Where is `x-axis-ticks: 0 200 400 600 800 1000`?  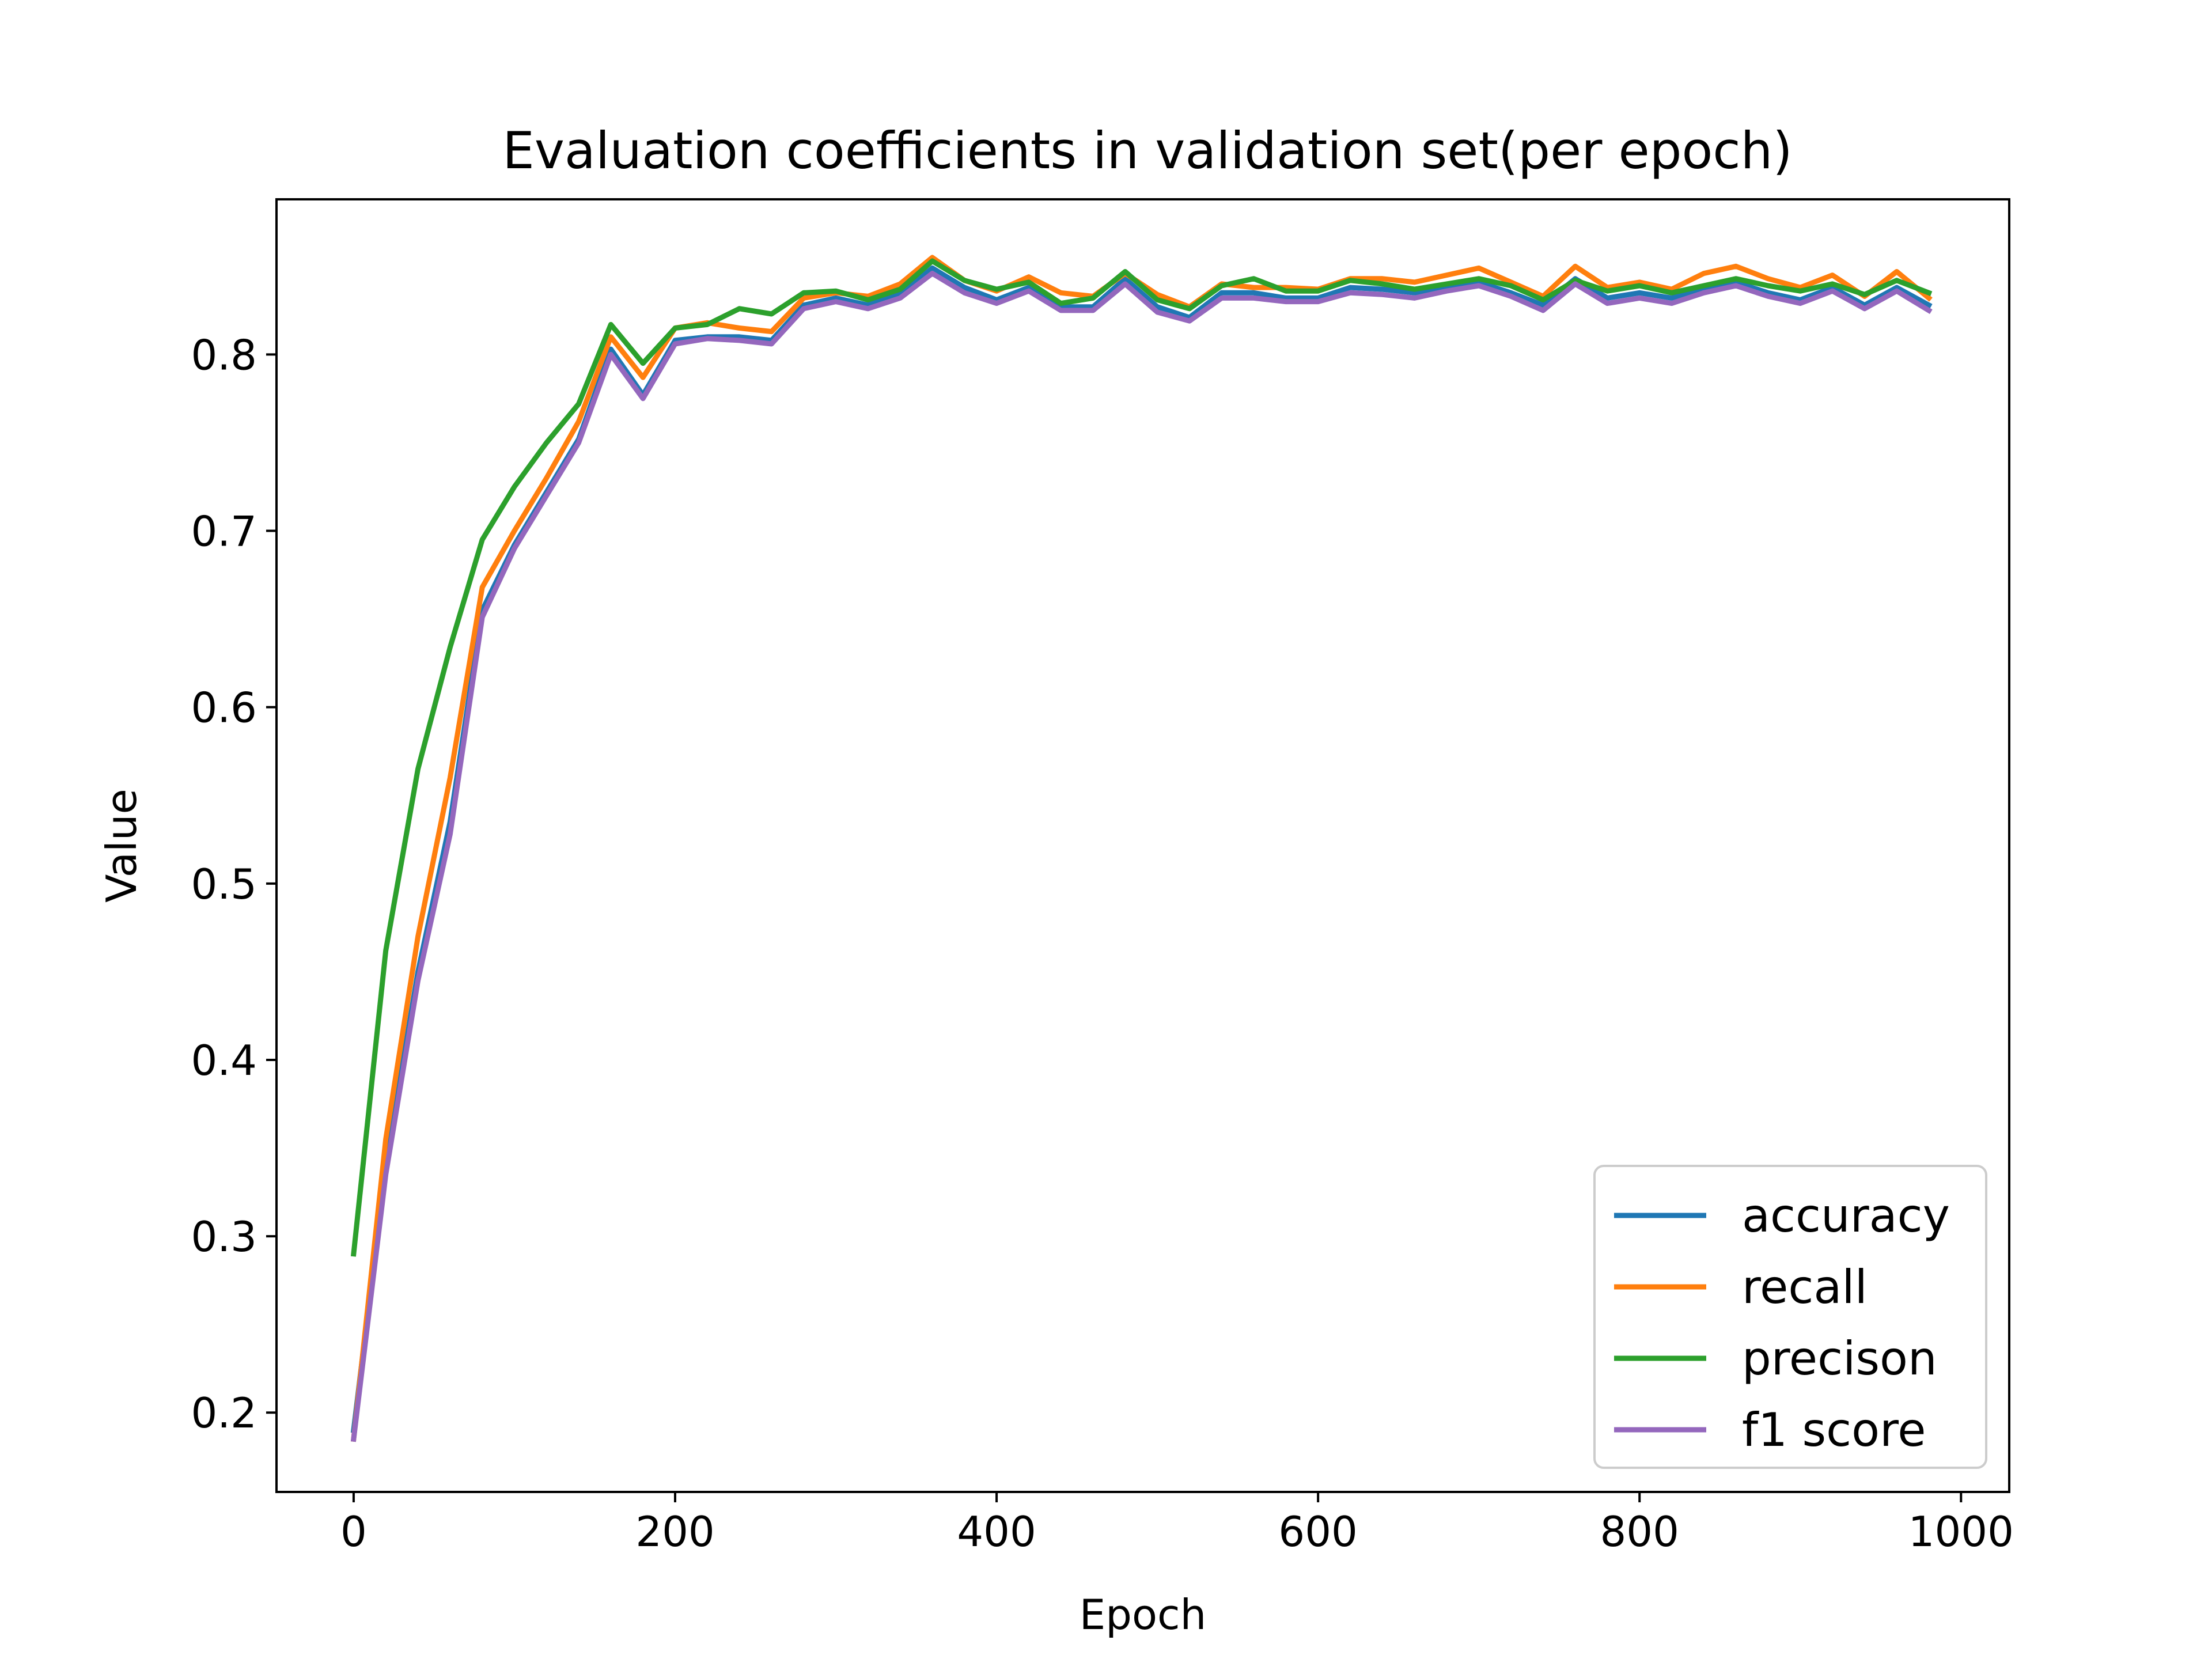 x-axis-ticks: 0 200 400 600 800 1000 is located at coordinates (1177, 1524).